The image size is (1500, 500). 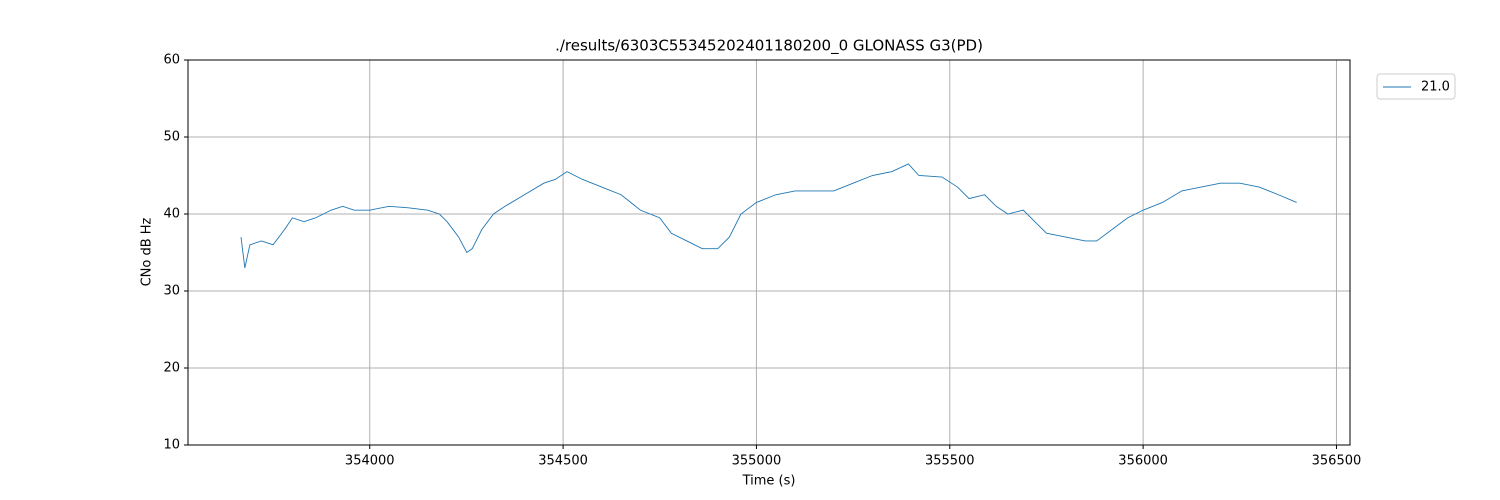 What do you see at coordinates (757, 461) in the screenshot?
I see `x-tick-label: 355000` at bounding box center [757, 461].